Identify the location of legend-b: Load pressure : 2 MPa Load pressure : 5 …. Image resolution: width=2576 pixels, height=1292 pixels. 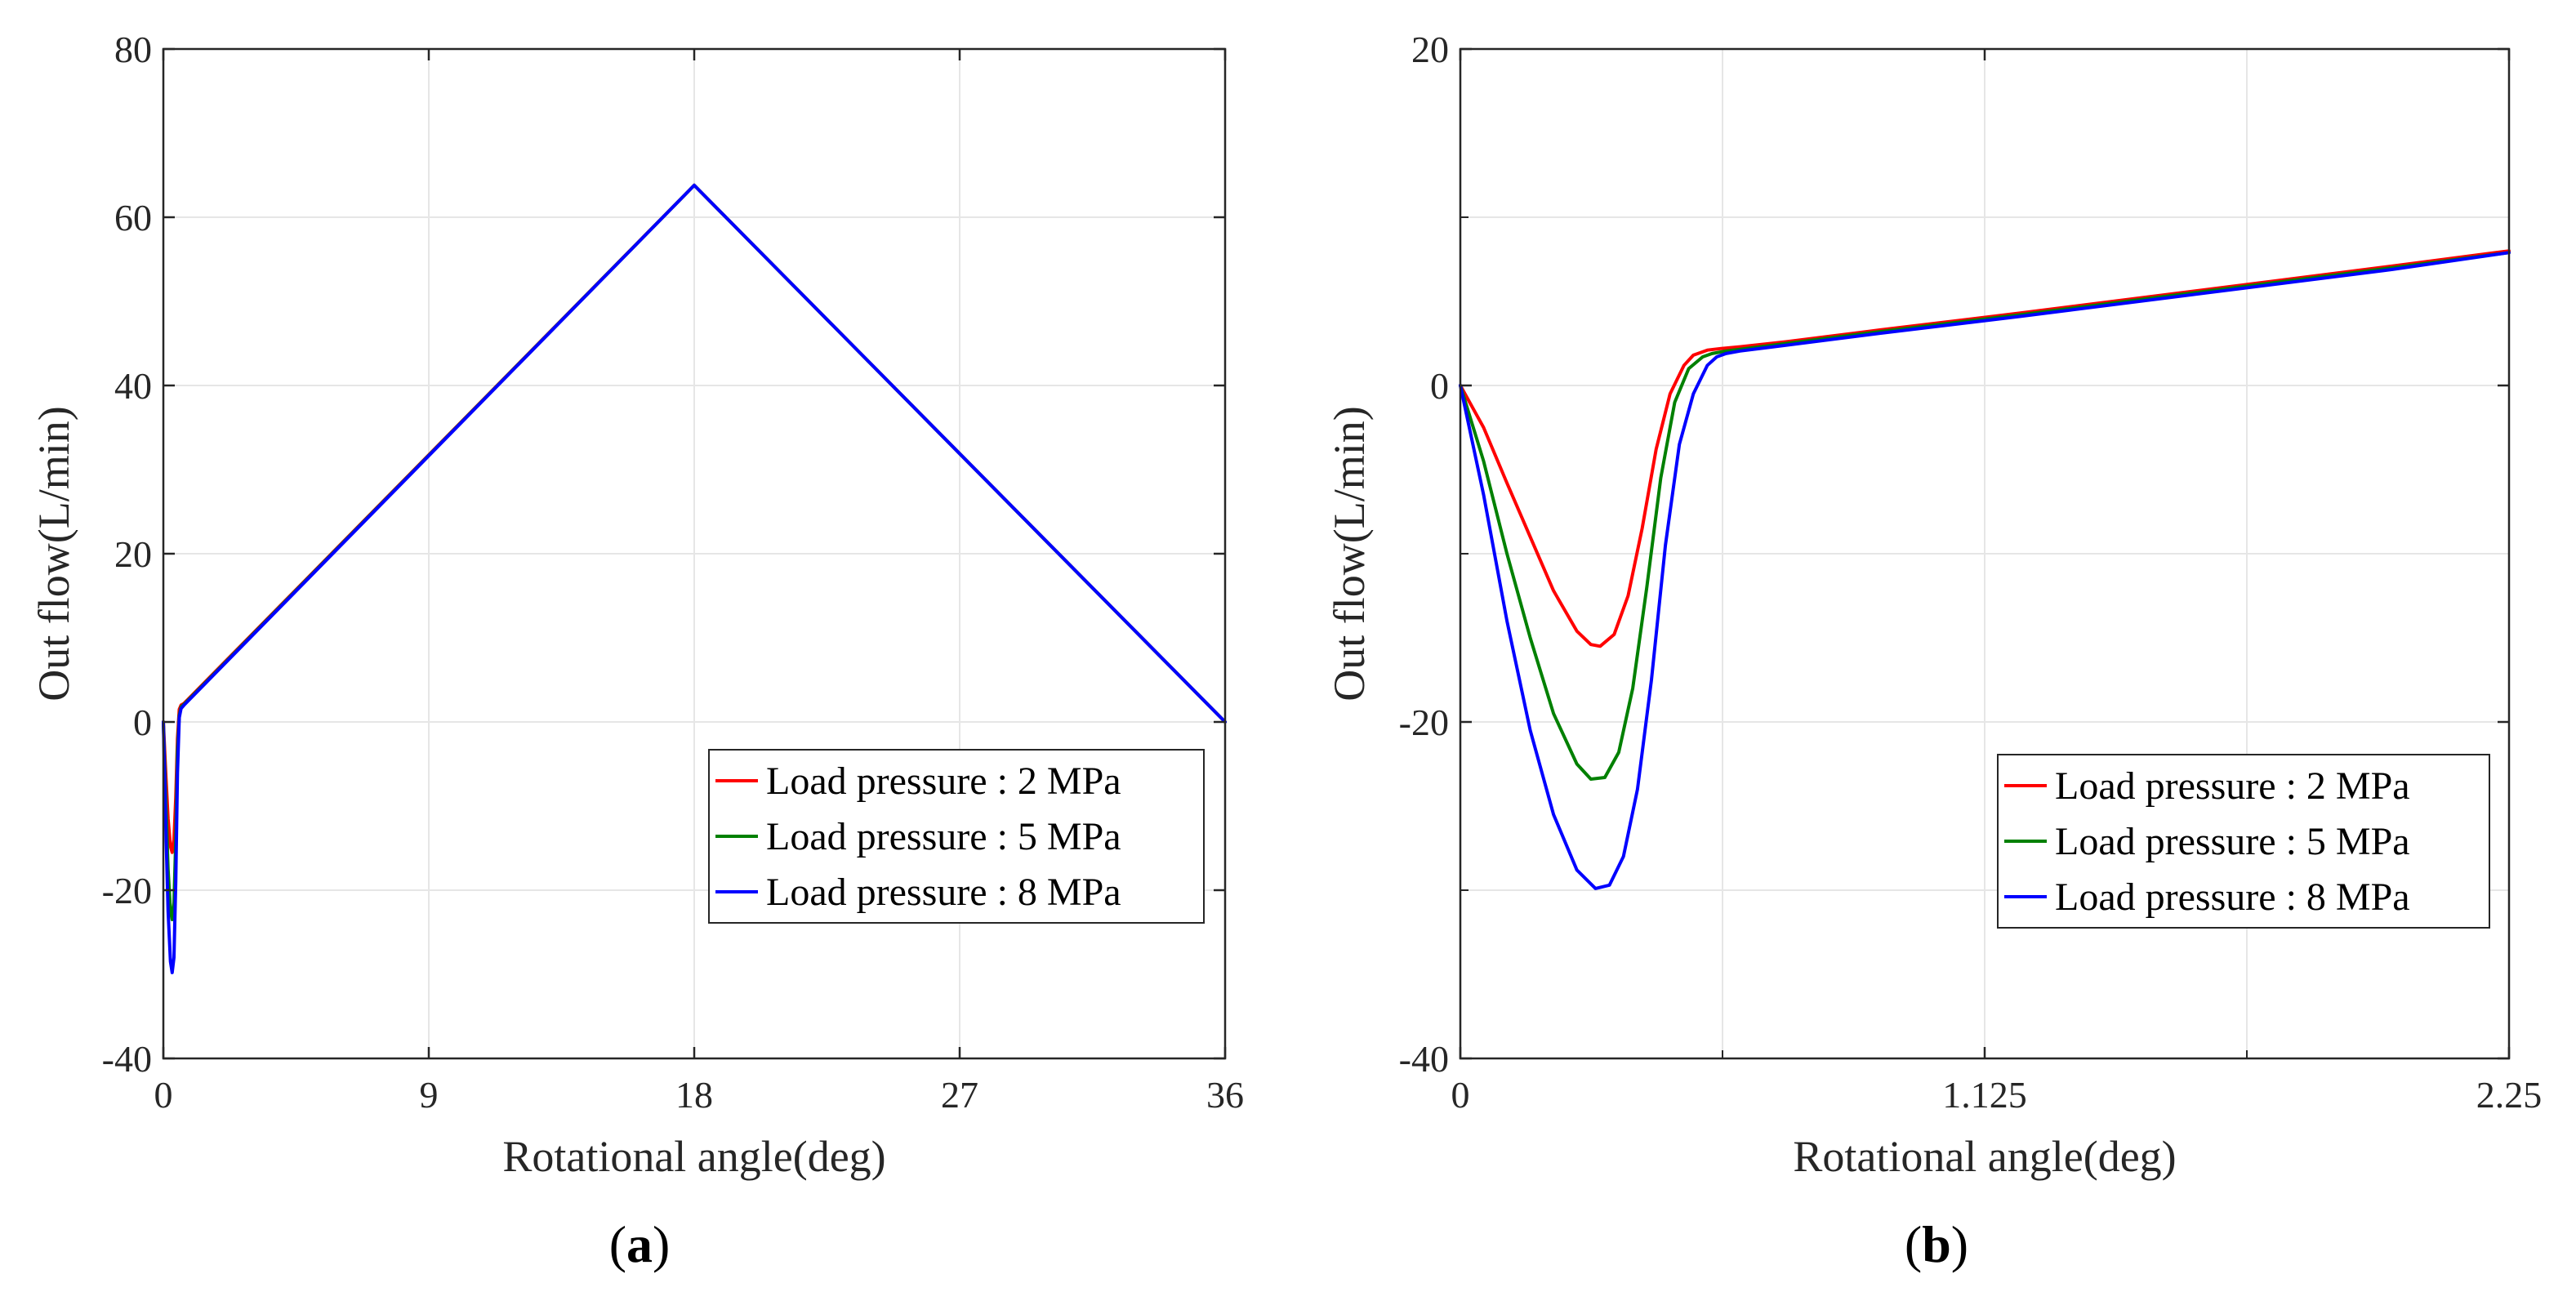
(2243, 841).